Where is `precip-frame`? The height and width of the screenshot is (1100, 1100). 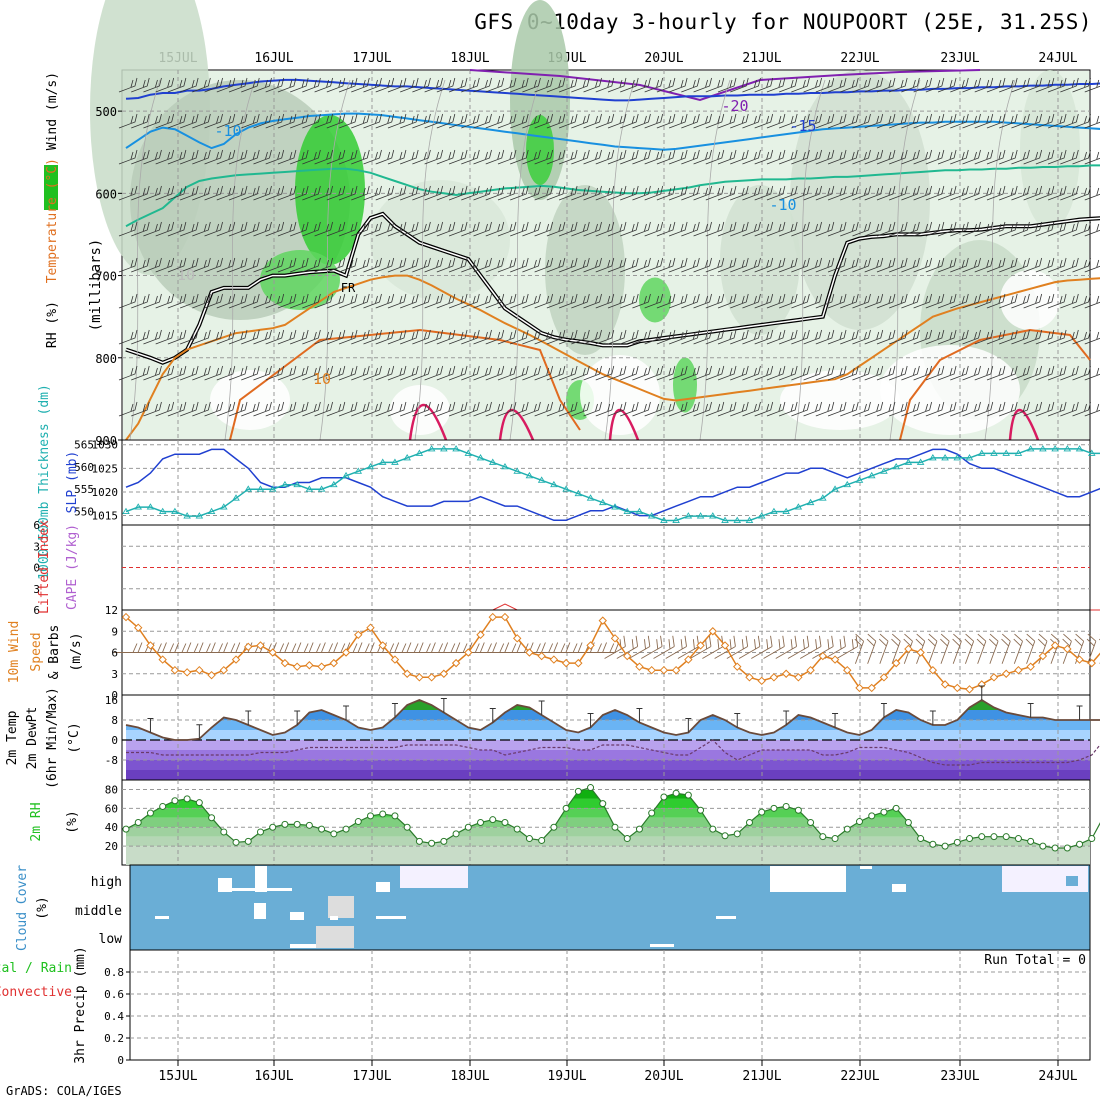 precip-frame is located at coordinates (610, 1005).